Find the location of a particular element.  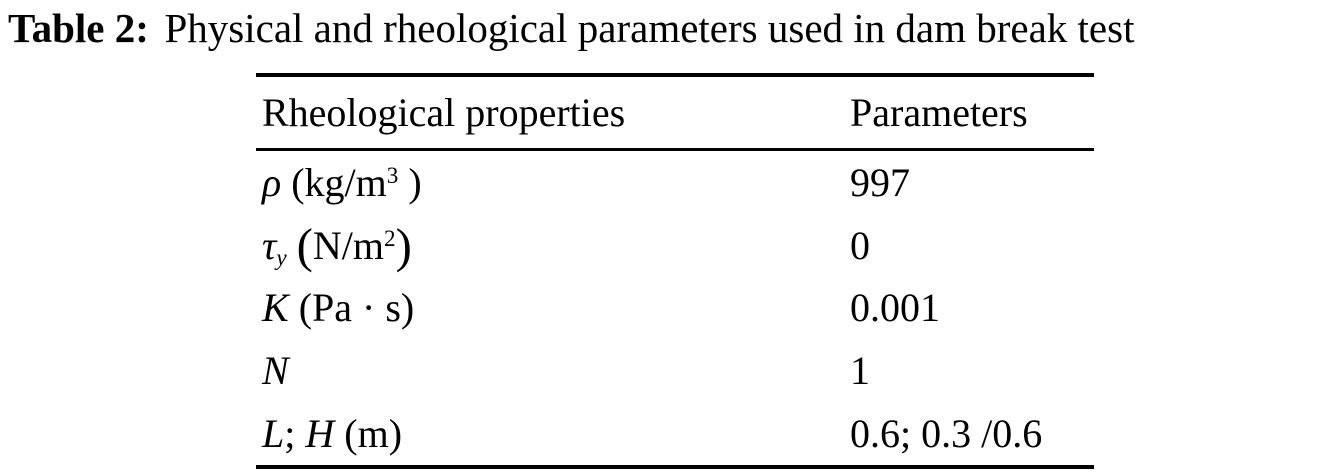

table-row-consistency: K (Pa · s) 0.001 is located at coordinates (675, 308).